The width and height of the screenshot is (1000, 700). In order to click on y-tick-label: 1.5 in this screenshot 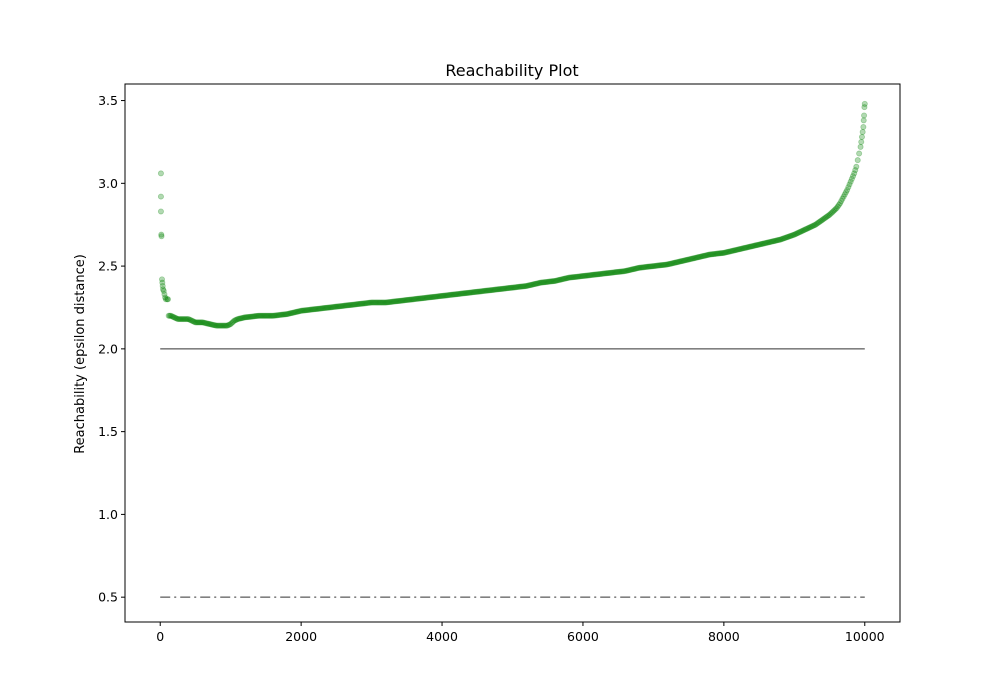, I will do `click(108, 431)`.